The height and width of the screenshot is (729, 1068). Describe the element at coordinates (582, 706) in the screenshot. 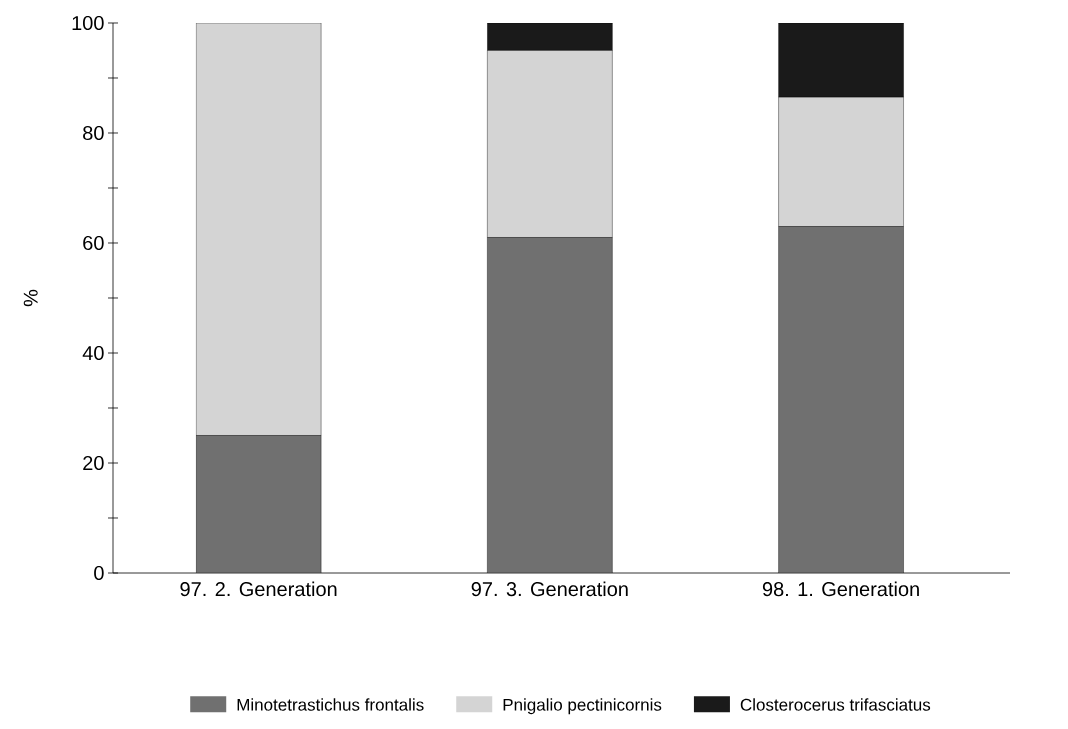

I see `legend-label: Pnigalio pectinicornis` at that location.